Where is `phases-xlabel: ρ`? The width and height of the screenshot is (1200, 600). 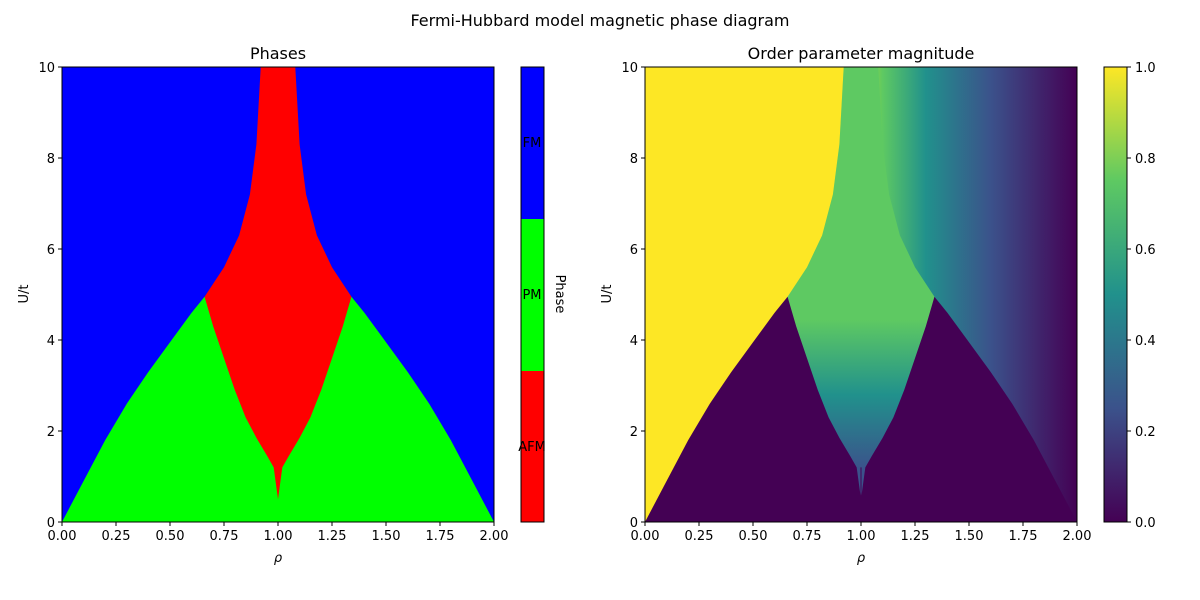
phases-xlabel: ρ is located at coordinates (278, 558).